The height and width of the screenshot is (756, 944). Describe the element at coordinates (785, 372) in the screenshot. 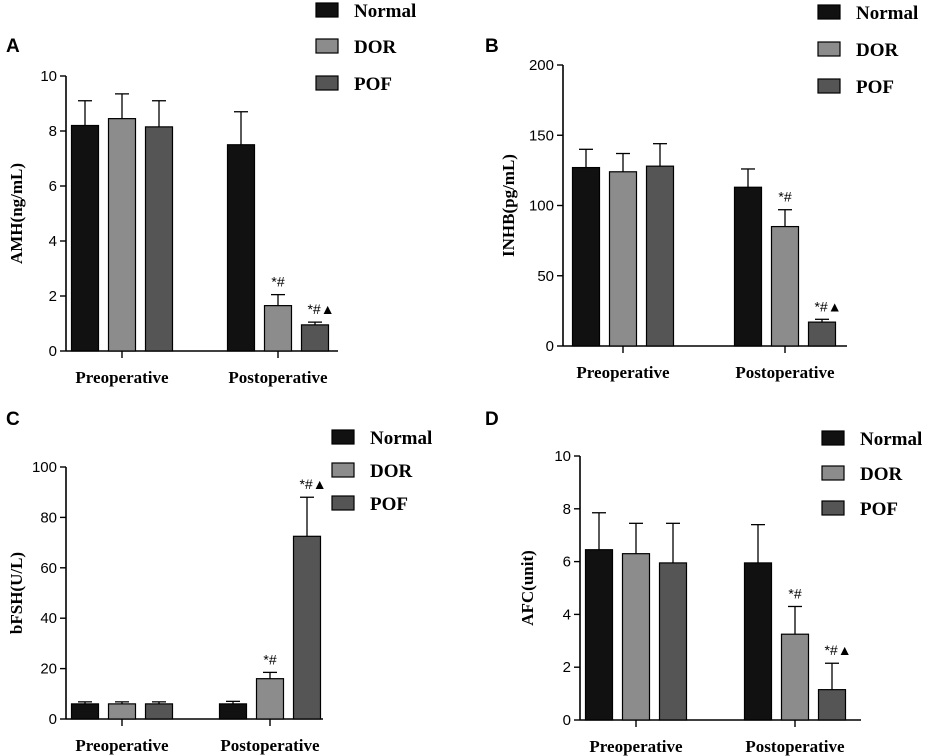

I see `panel-b-category-label-1: Postoperative` at that location.